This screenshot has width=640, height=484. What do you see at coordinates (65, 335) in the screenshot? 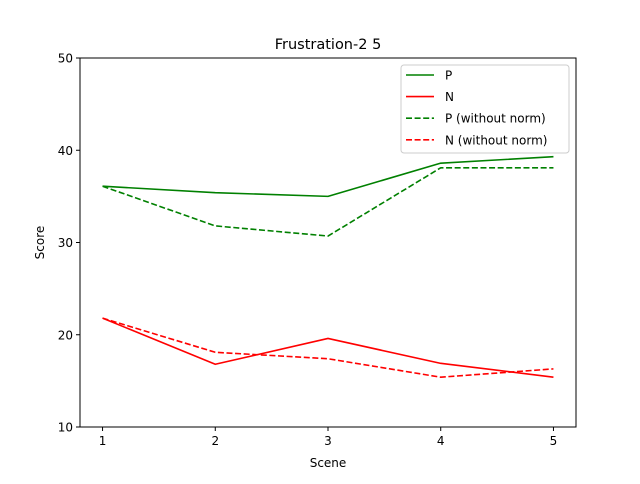
I see `y-tick-label: 20` at bounding box center [65, 335].